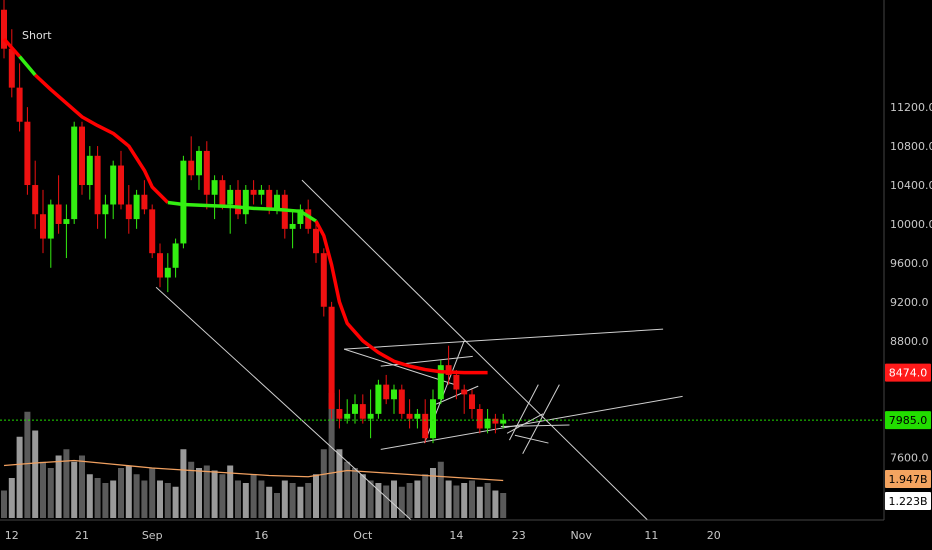 The width and height of the screenshot is (932, 550). I want to click on y-tick-label: 10000.0, so click(911, 224).